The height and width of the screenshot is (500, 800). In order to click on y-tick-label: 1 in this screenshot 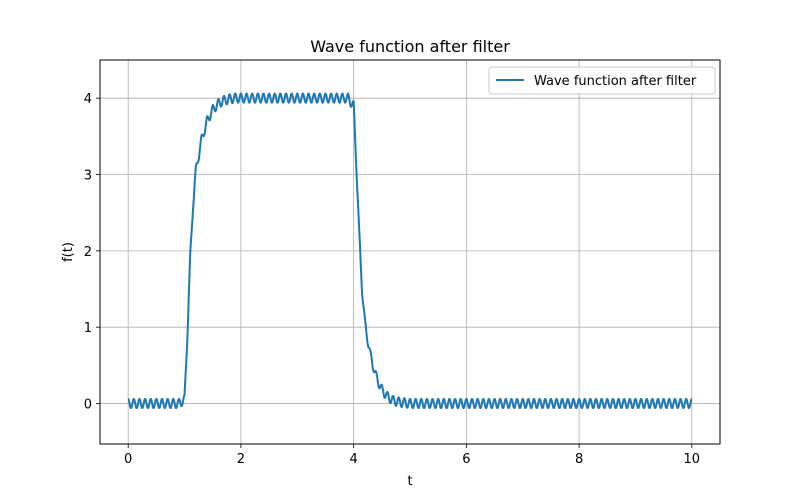, I will do `click(88, 328)`.